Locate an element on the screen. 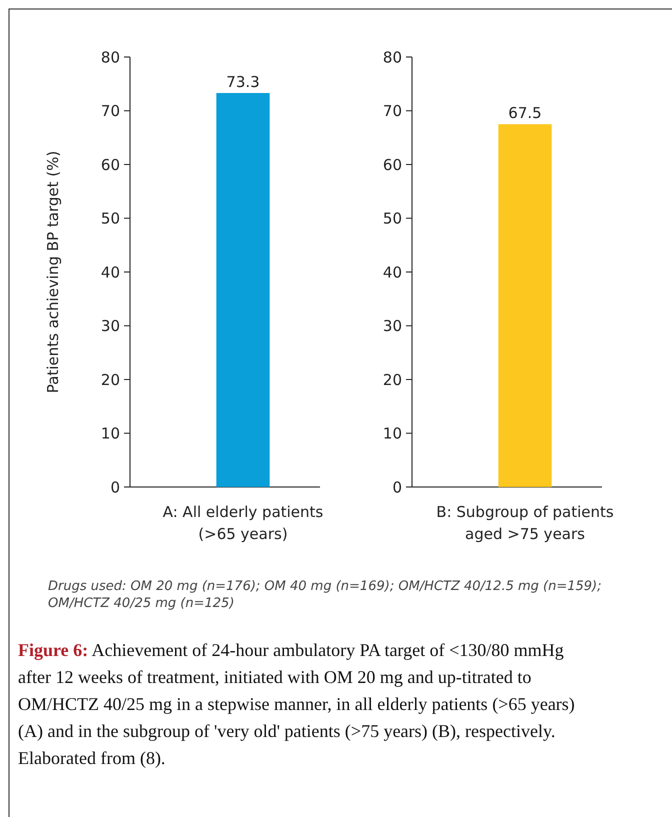 The width and height of the screenshot is (672, 817). x-tick-label: A: All elderly patients (>65 years) is located at coordinates (243, 523).